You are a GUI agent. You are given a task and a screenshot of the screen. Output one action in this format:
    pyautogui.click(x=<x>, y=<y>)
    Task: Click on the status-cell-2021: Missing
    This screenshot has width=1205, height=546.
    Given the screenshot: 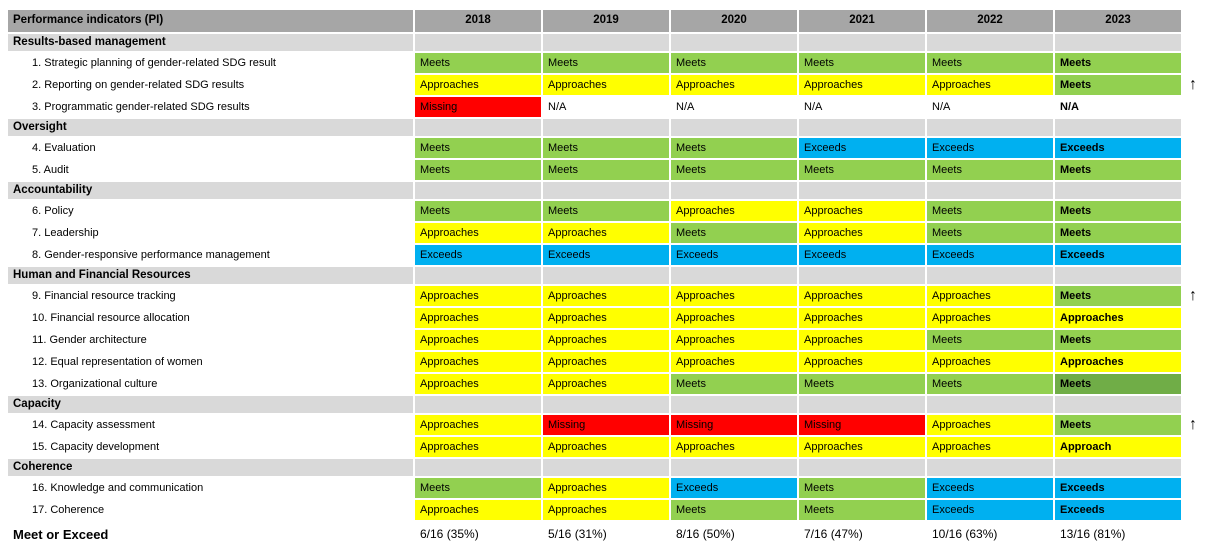 What is the action you would take?
    pyautogui.click(x=862, y=425)
    